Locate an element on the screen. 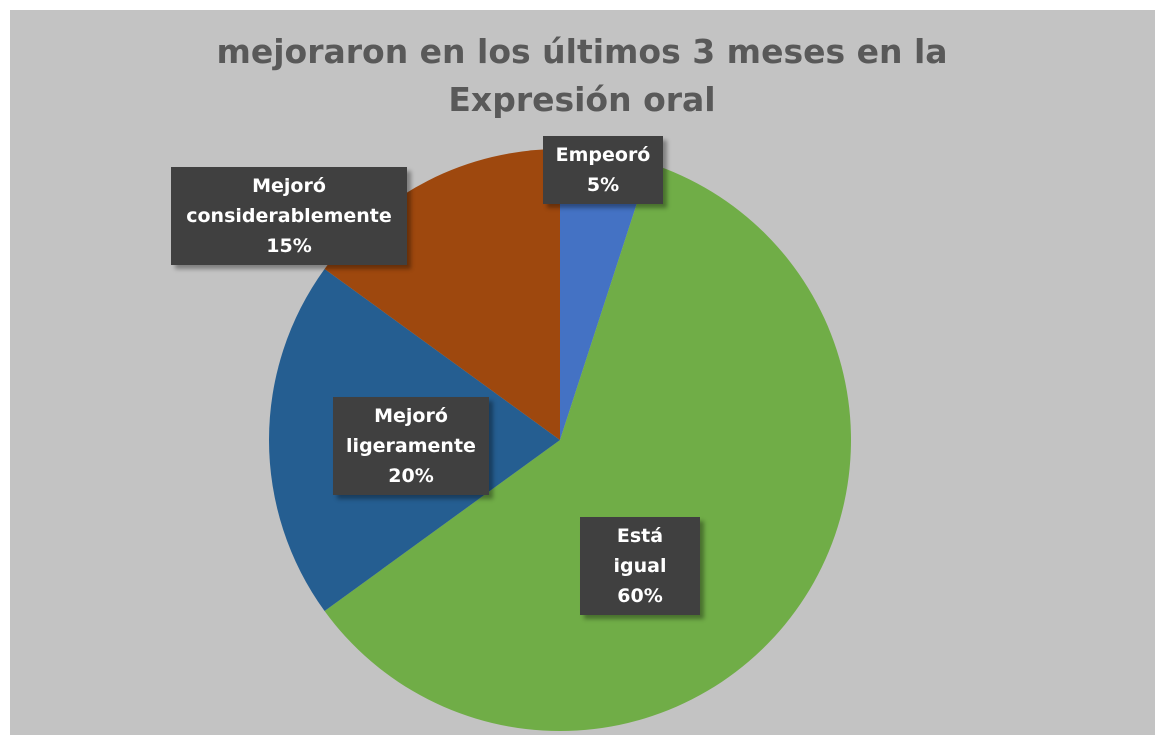 The width and height of the screenshot is (1165, 743). data-label: Está igual 60% is located at coordinates (640, 566).